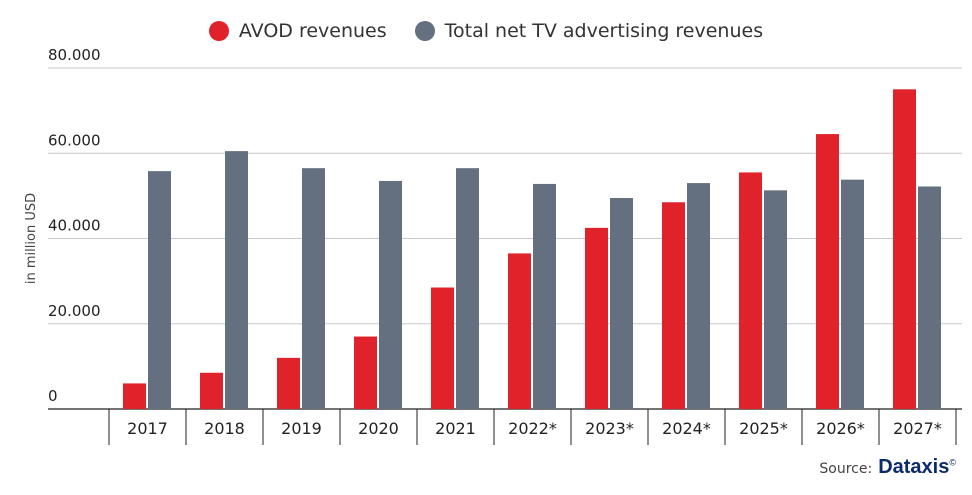 The height and width of the screenshot is (495, 972). What do you see at coordinates (532, 428) in the screenshot?
I see `x-tick-label: 2022*` at bounding box center [532, 428].